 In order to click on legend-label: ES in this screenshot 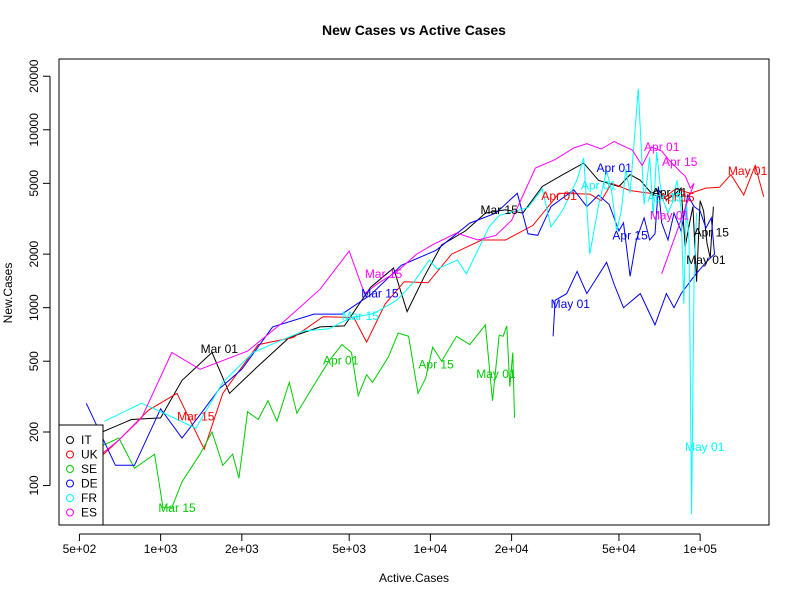, I will do `click(89, 513)`.